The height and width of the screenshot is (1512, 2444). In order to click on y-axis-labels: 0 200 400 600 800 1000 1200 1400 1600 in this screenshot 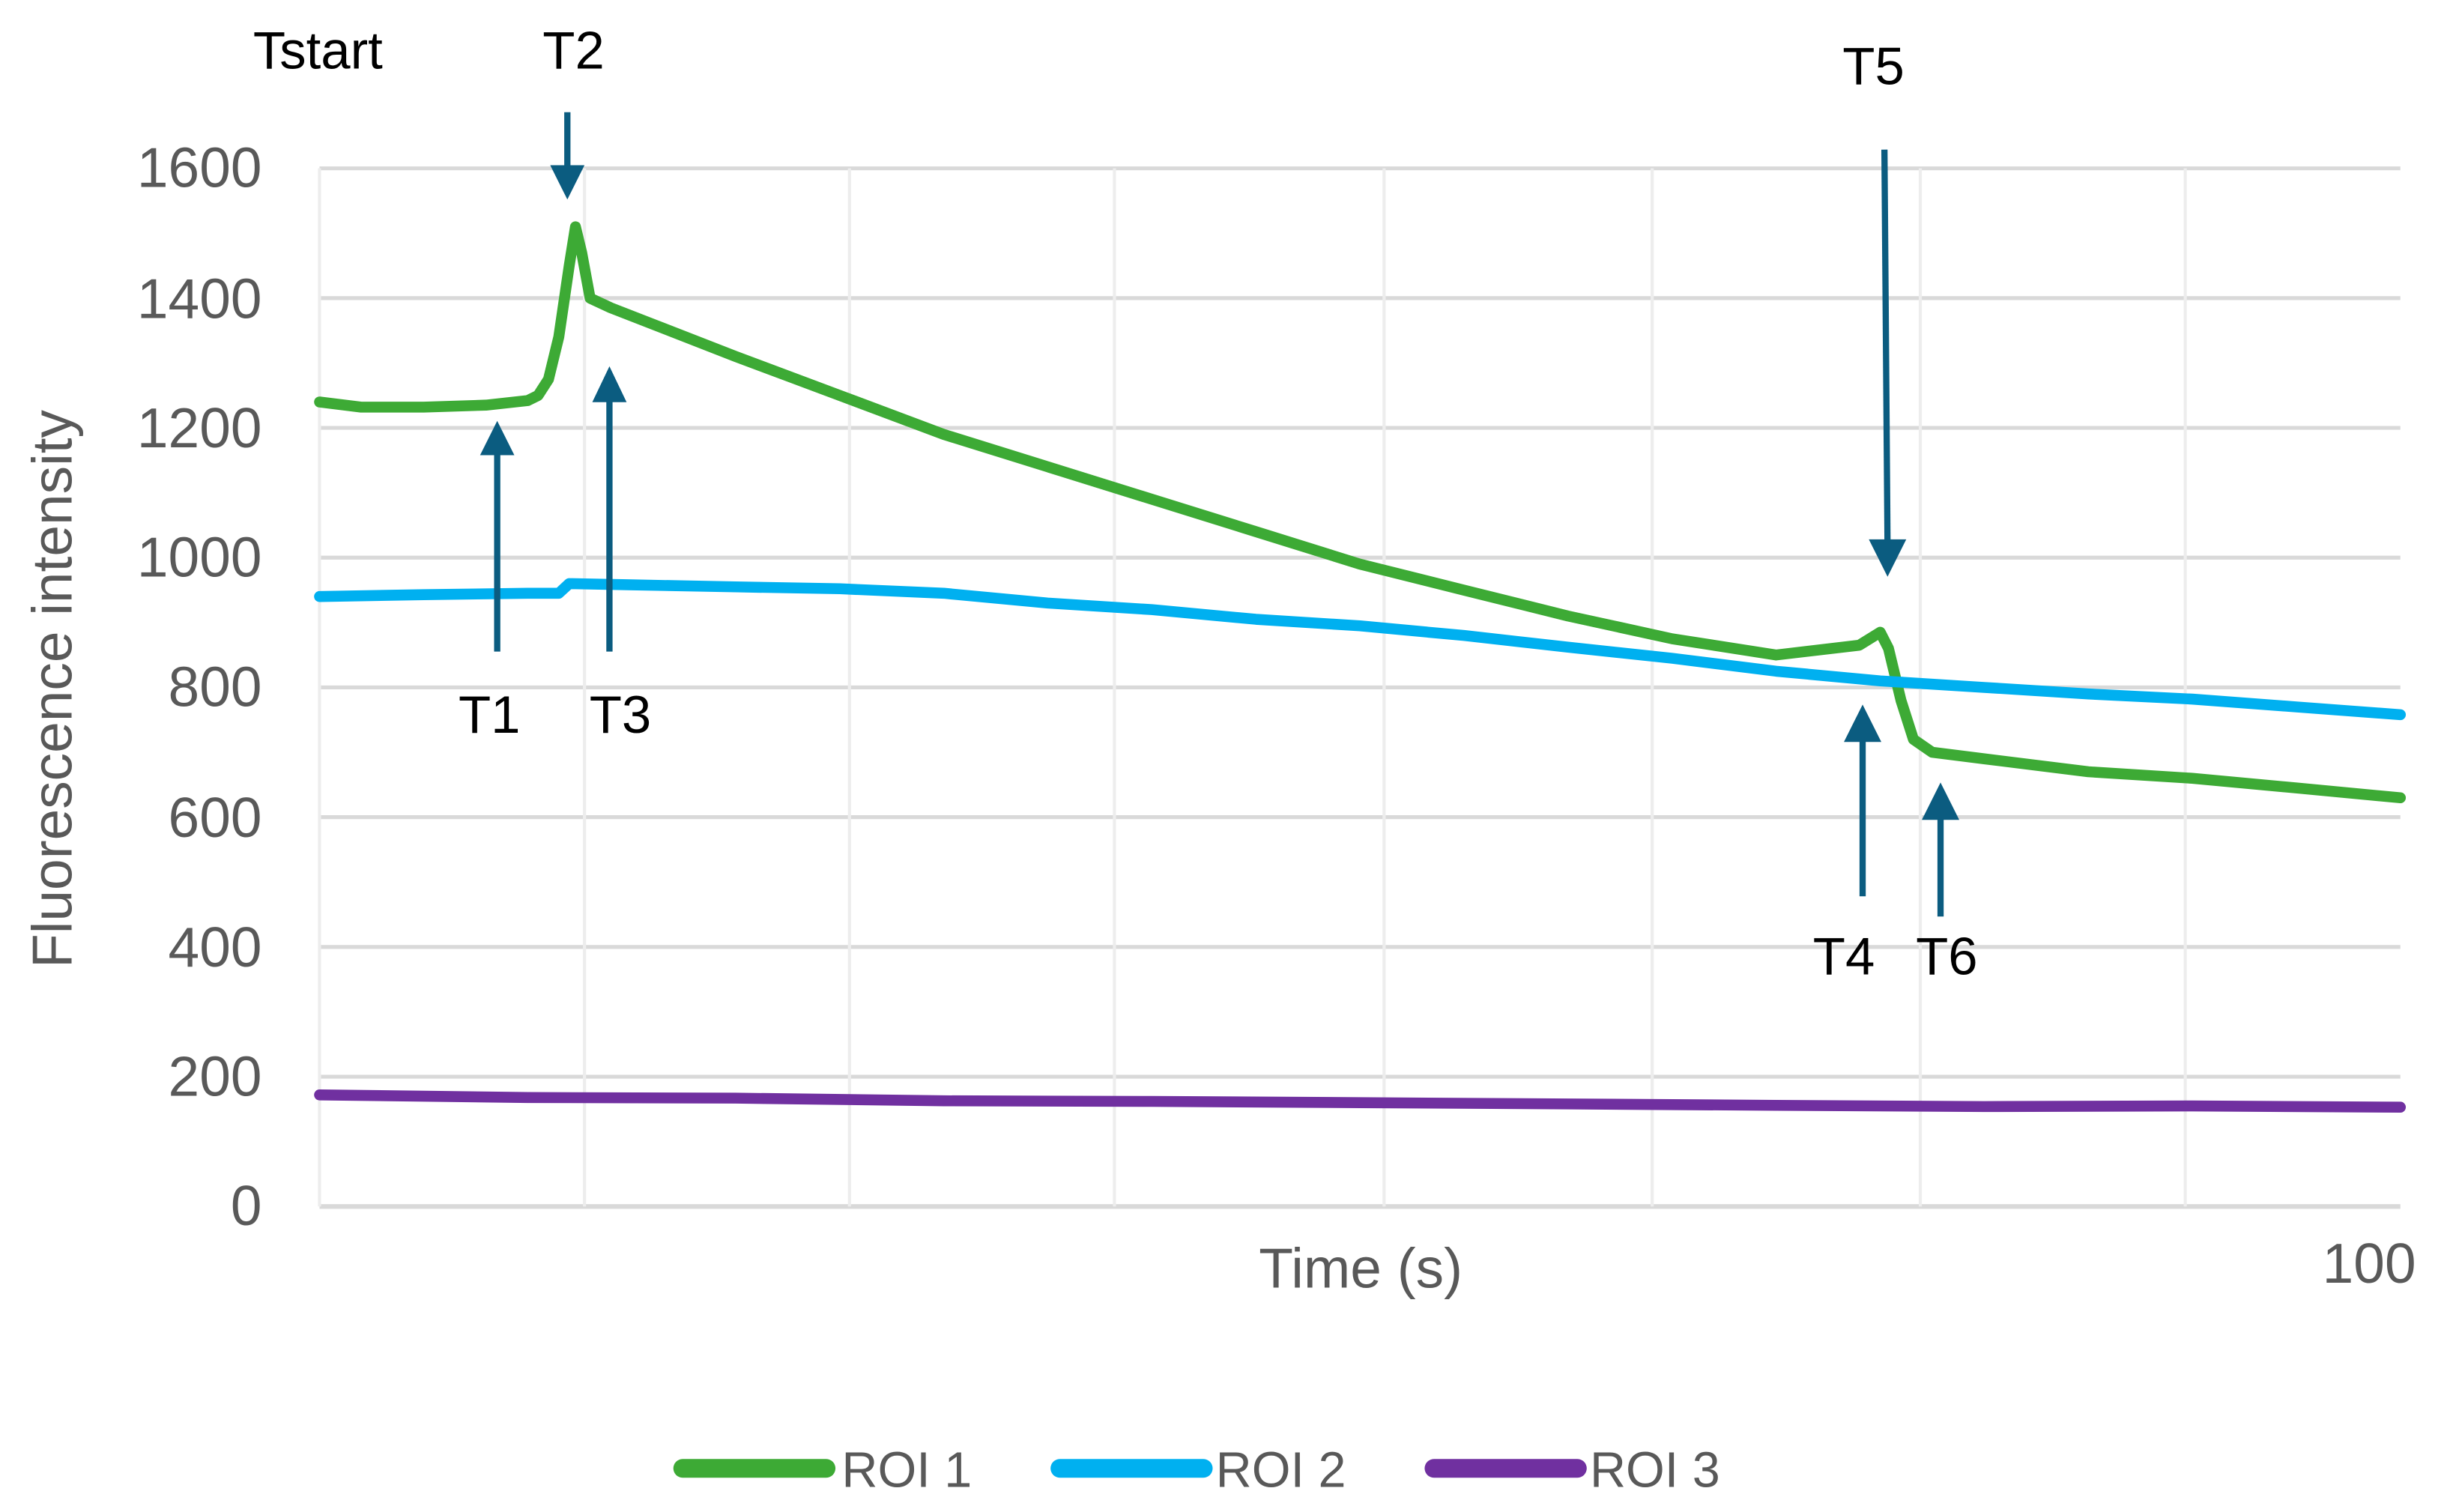, I will do `click(199, 687)`.